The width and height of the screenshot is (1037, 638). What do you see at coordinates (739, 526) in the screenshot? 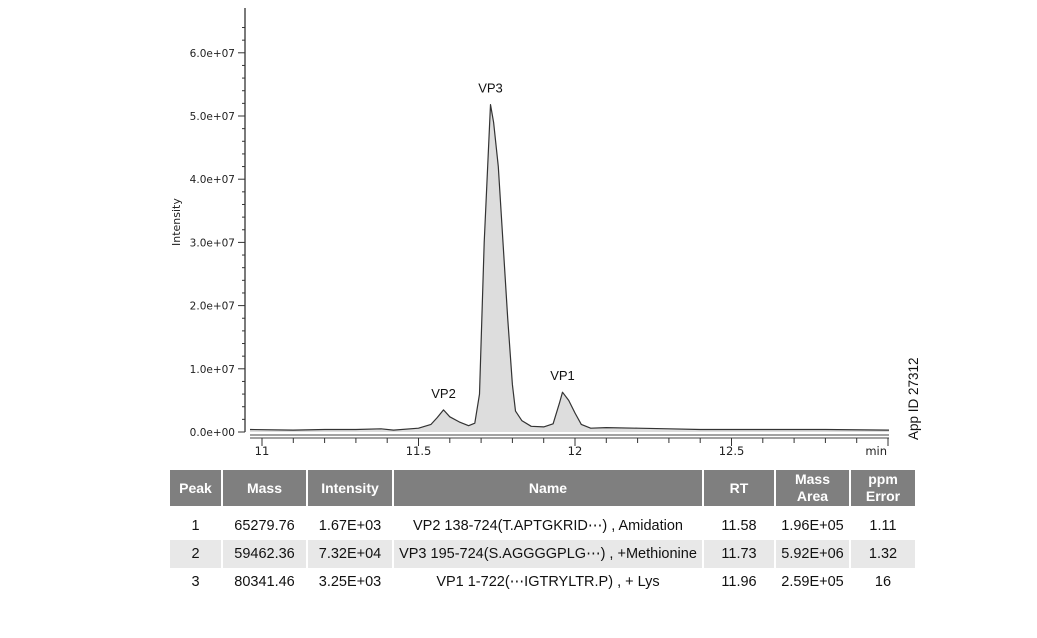
I see `cell-rt: 11.58` at bounding box center [739, 526].